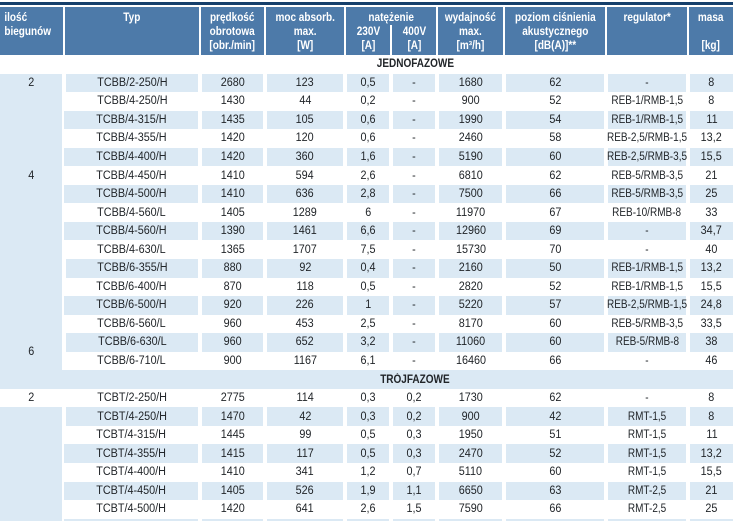 The height and width of the screenshot is (521, 733). What do you see at coordinates (232, 31) in the screenshot?
I see `header-speed: prędkość obrotowa [obr./min]` at bounding box center [232, 31].